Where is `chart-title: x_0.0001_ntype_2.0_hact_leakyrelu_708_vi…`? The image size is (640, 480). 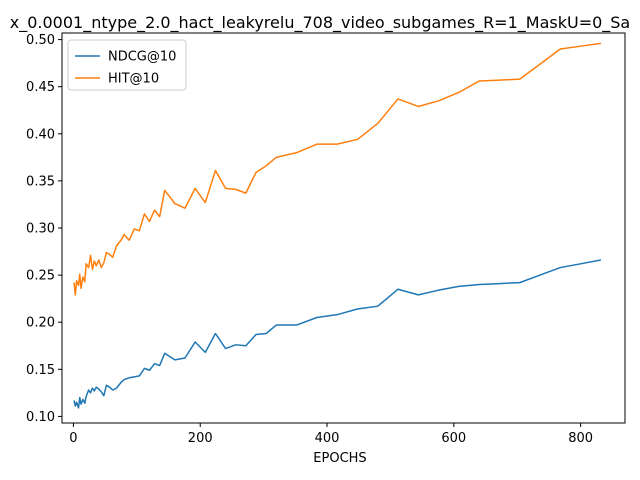
chart-title: x_0.0001_ntype_2.0_hact_leakyrelu_708_vi… is located at coordinates (320, 23).